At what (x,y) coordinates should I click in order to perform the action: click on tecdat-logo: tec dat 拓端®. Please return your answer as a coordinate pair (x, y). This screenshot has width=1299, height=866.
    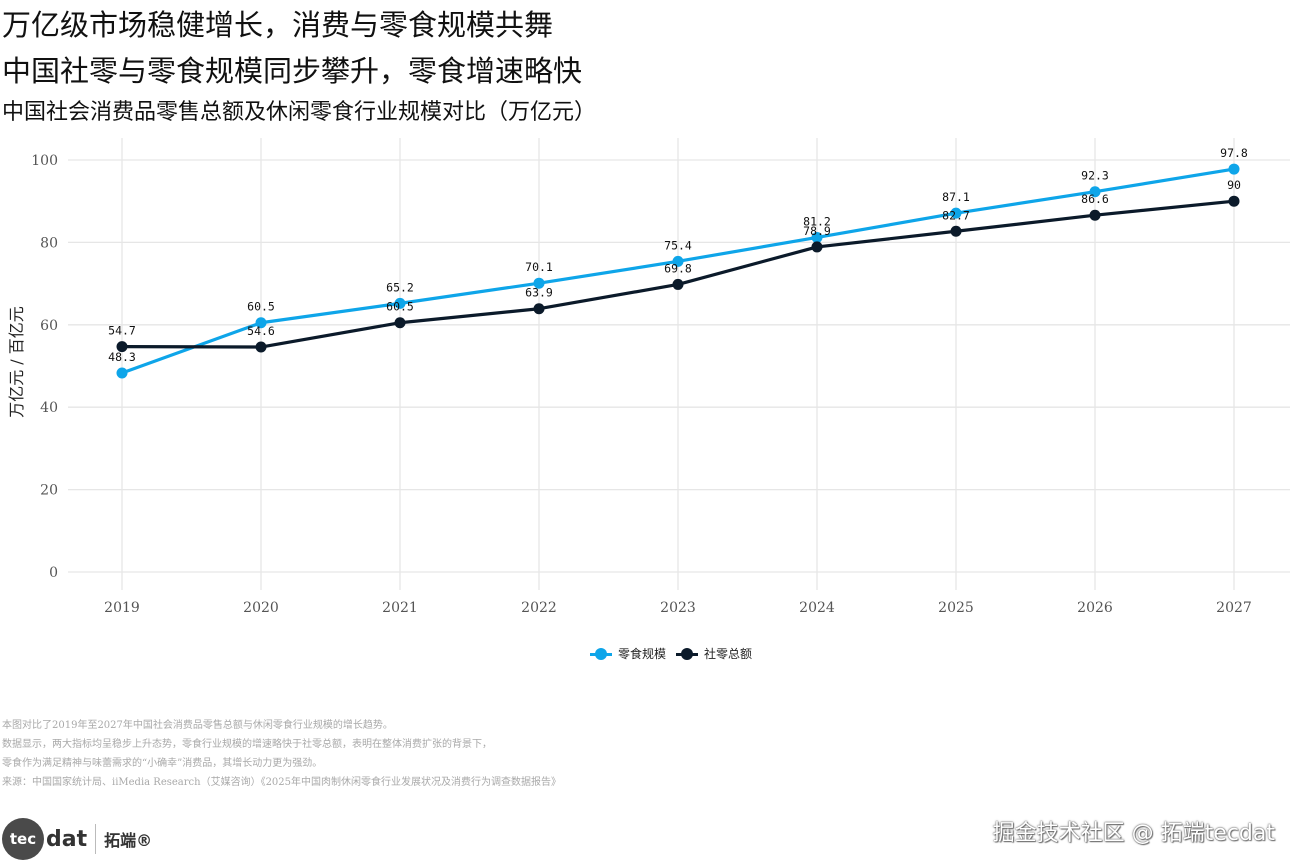
    Looking at the image, I should click on (77, 839).